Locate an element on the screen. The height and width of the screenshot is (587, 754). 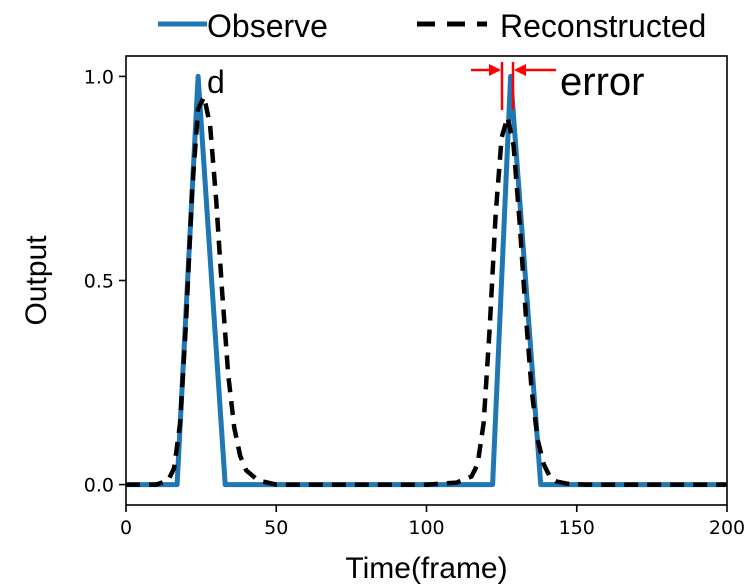
x-tick-label: 150 is located at coordinates (577, 528).